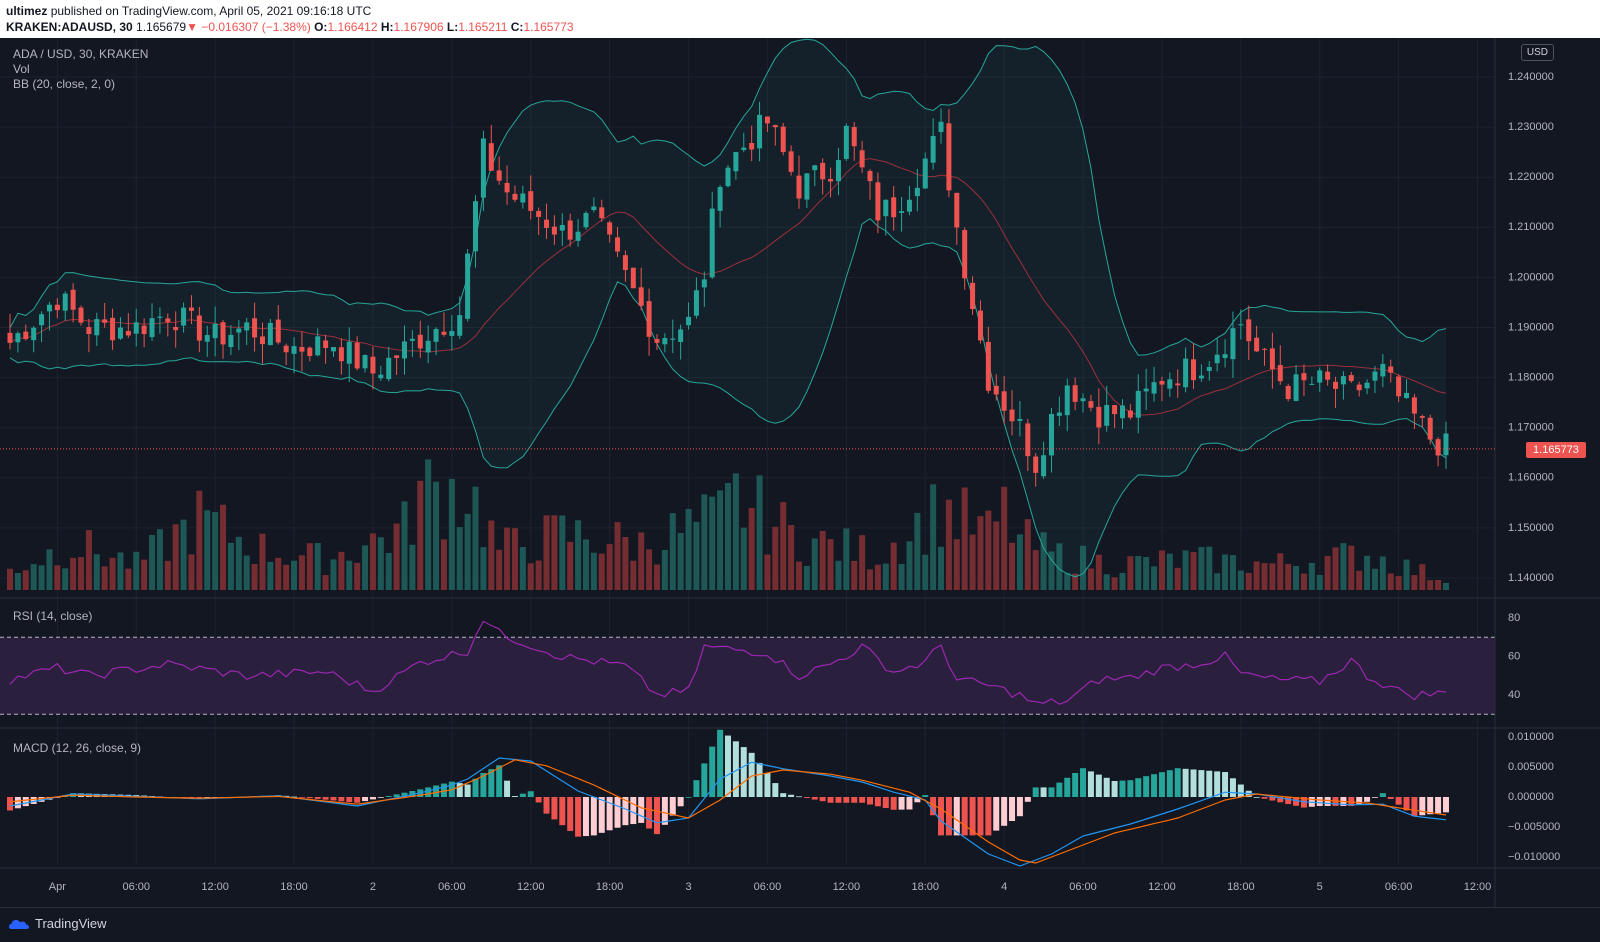  What do you see at coordinates (81, 54) in the screenshot?
I see `symbol-legend: ADA / USD, 30, KRAKEN` at bounding box center [81, 54].